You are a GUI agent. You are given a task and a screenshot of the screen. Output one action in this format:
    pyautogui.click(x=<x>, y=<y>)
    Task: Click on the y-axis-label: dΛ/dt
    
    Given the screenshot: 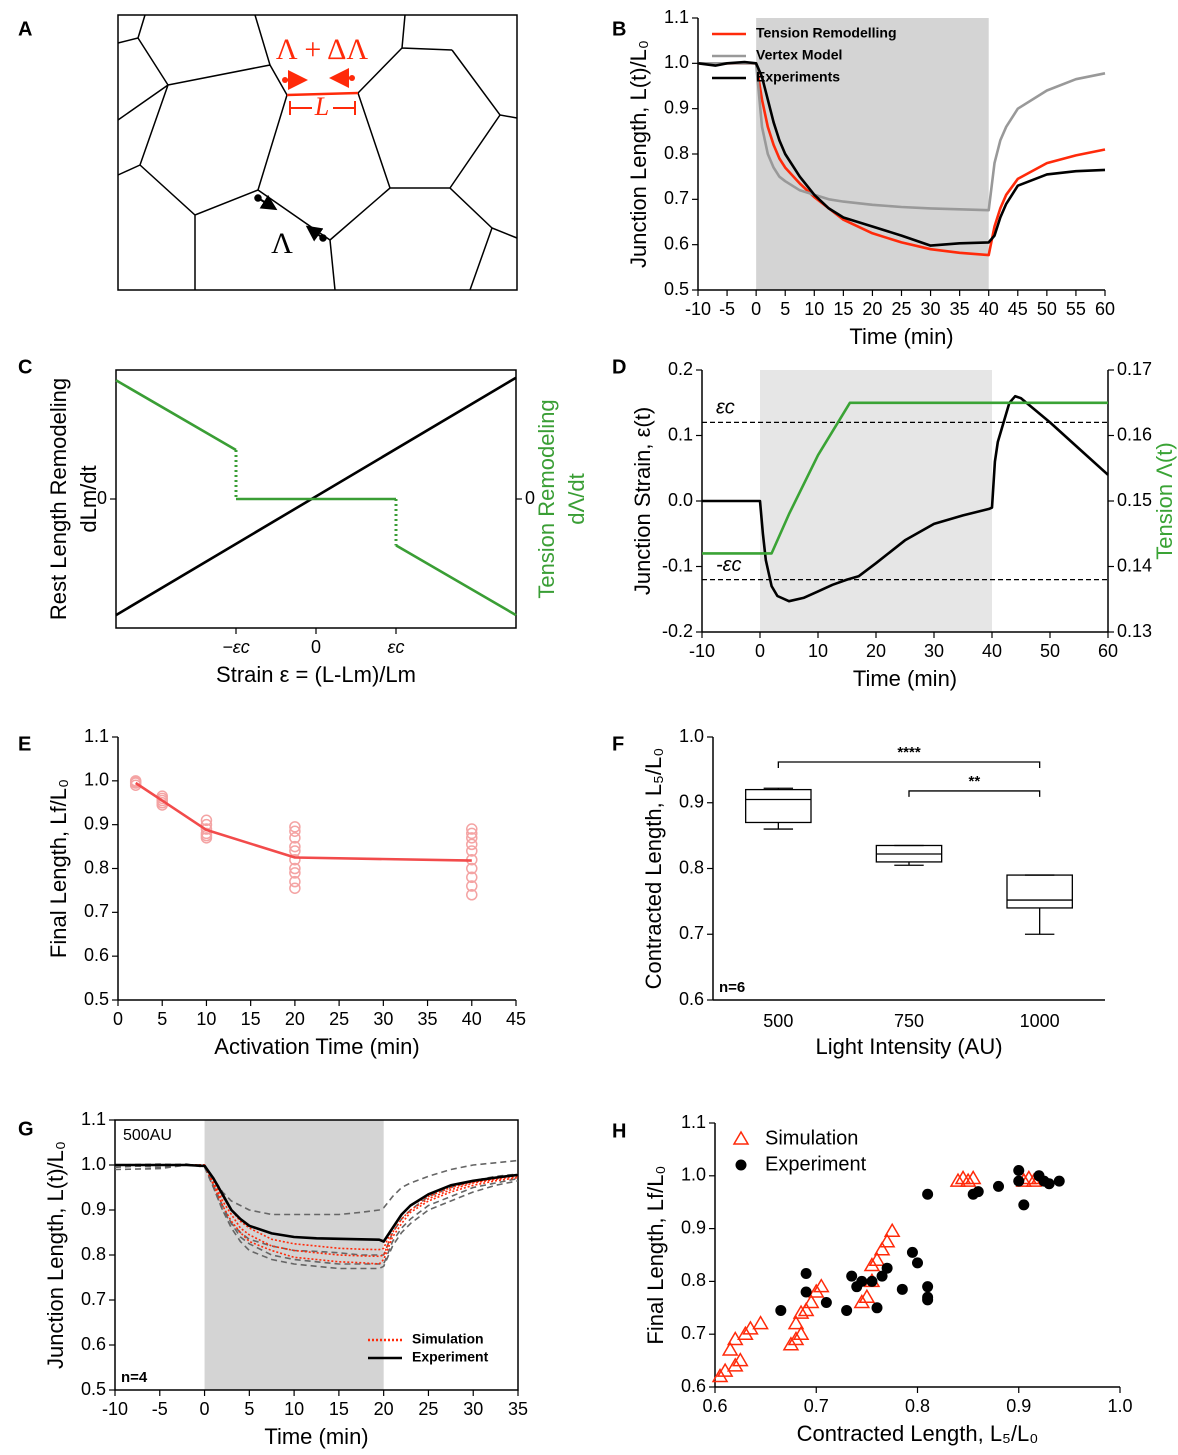 What is the action you would take?
    pyautogui.click(x=576, y=498)
    